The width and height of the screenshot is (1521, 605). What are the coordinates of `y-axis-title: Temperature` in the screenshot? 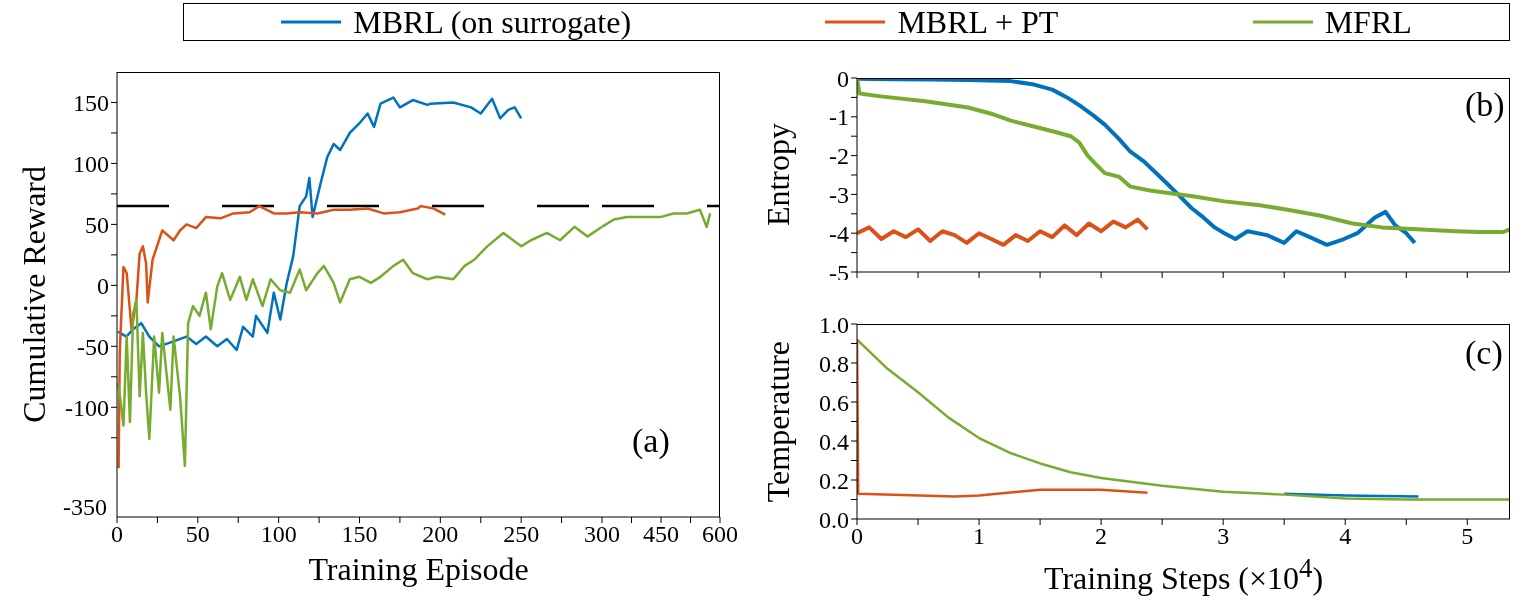 It's located at (778, 421).